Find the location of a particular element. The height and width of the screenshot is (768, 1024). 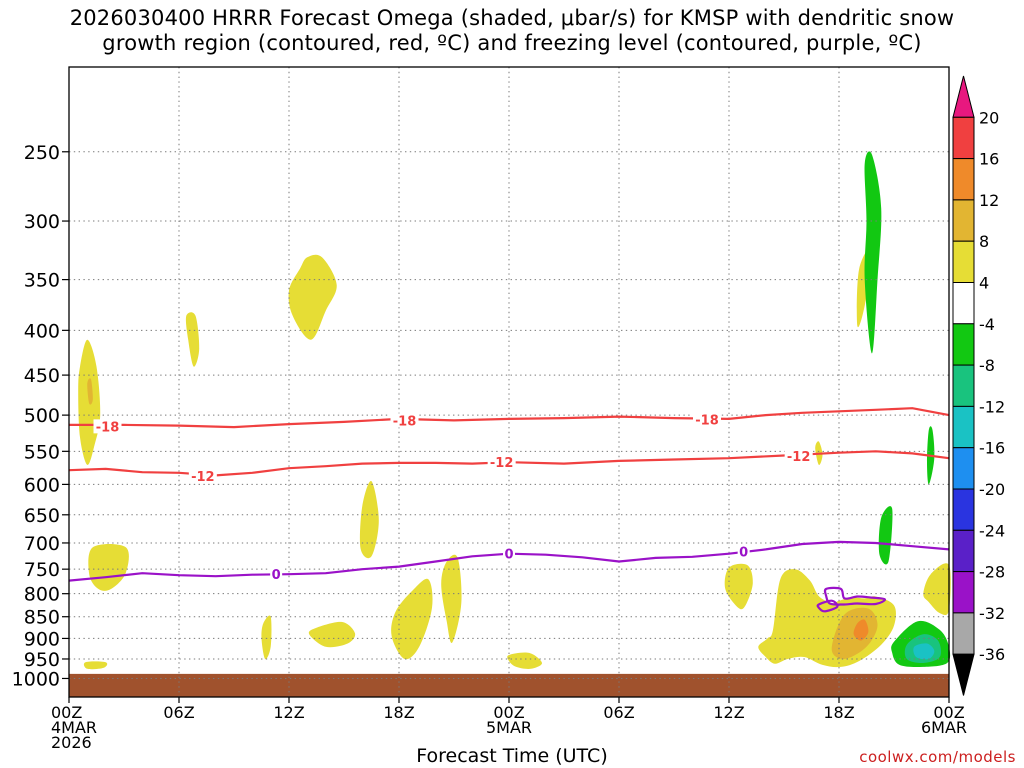

y-tick-label: 350 is located at coordinates (42, 281).